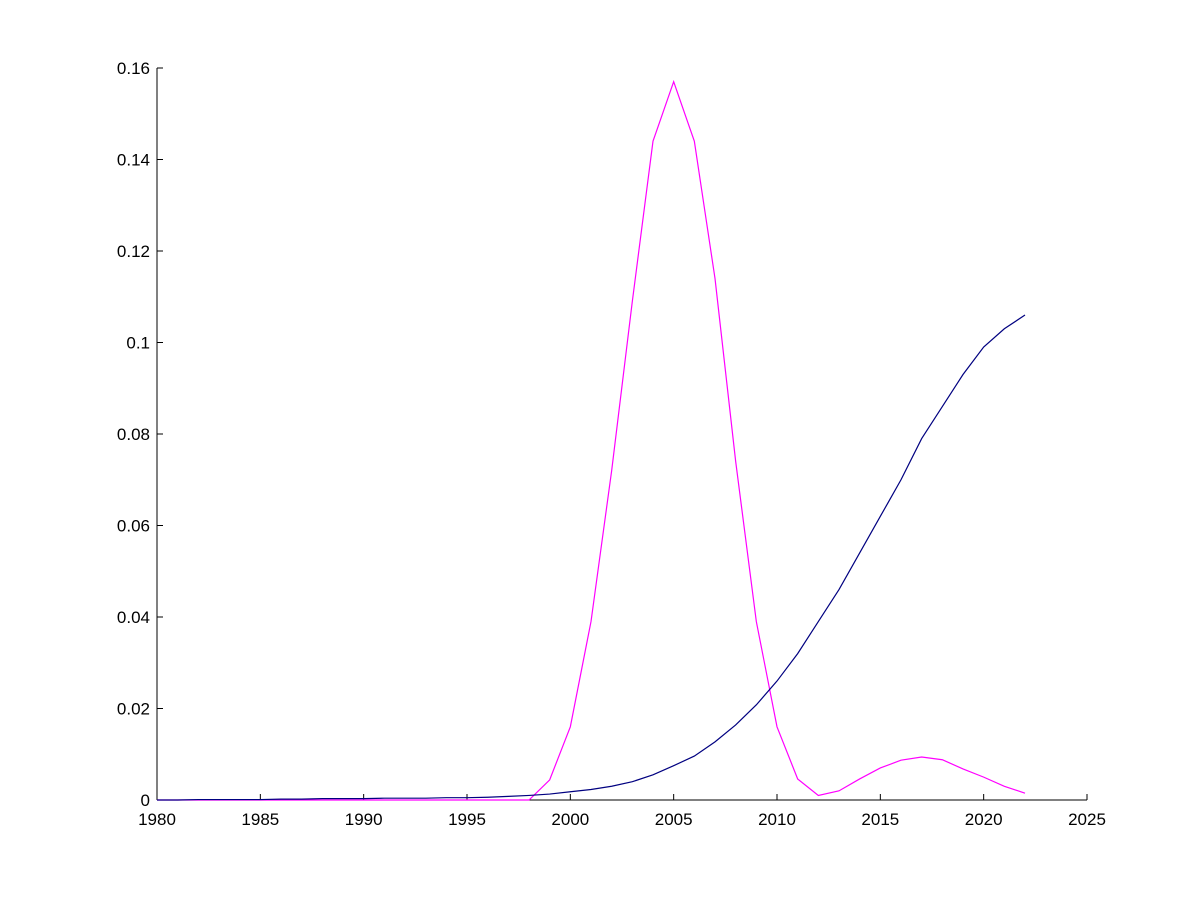 The image size is (1200, 900). Describe the element at coordinates (133, 160) in the screenshot. I see `y-tick-label: 0.14` at that location.